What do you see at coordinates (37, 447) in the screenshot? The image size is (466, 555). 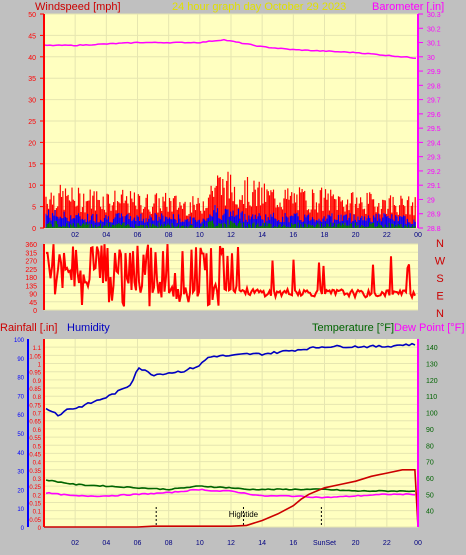 I see `rainfall-tick-label: 0.5` at bounding box center [37, 447].